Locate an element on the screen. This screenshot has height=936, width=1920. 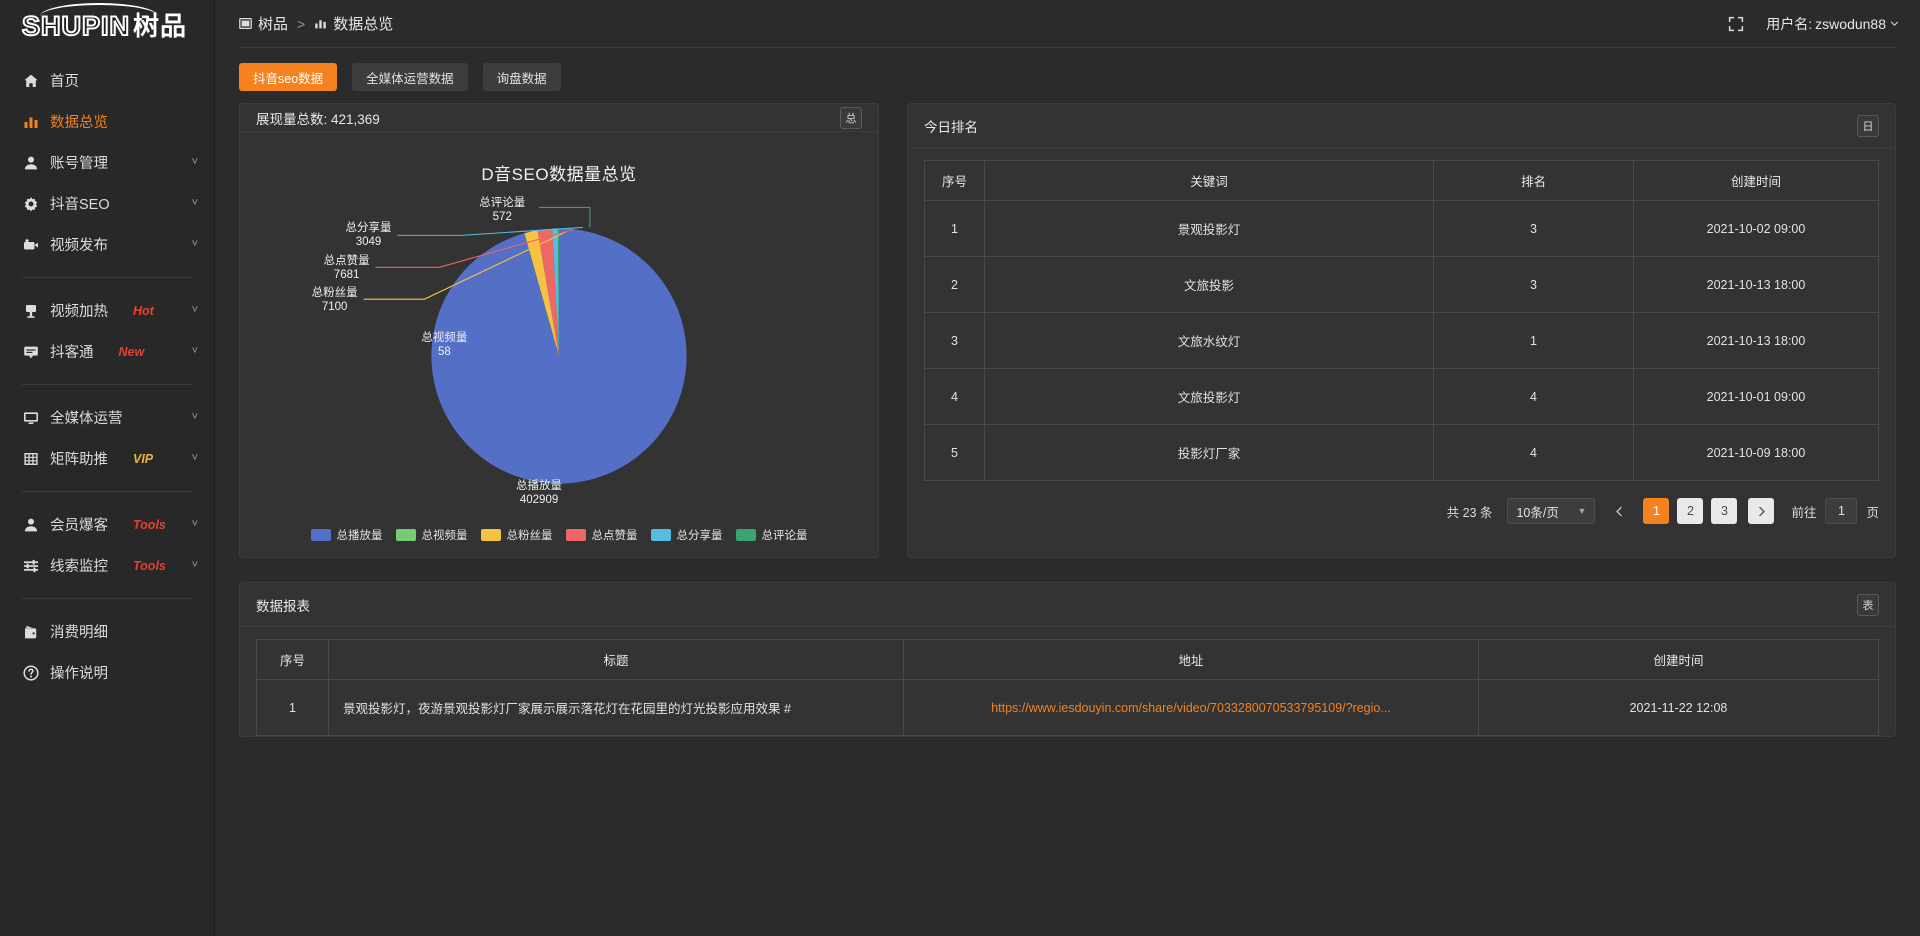
legend-item-4: 总分享量 is located at coordinates (686, 535).